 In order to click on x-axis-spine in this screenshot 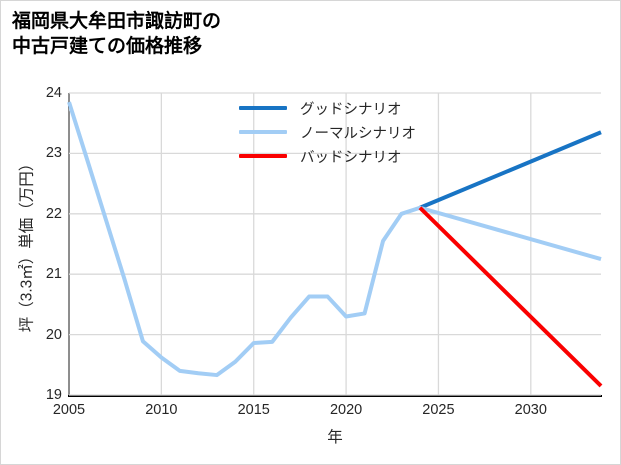, I will do `click(335, 396)`.